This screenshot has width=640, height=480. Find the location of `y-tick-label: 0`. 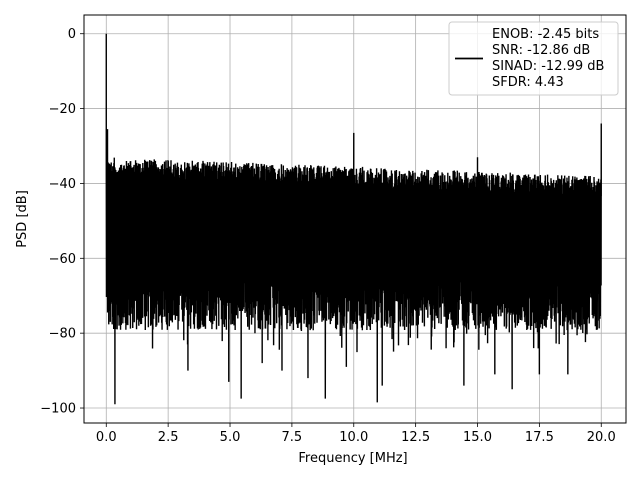

y-tick-label: 0 is located at coordinates (72, 34).